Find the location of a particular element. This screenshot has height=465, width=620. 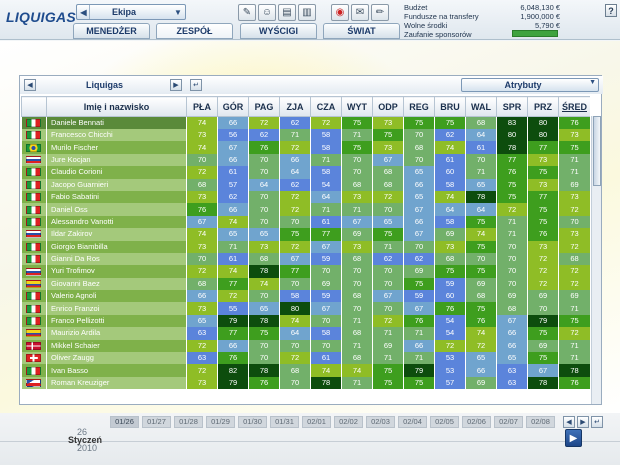

date-cell: 02/08 is located at coordinates (540, 422).